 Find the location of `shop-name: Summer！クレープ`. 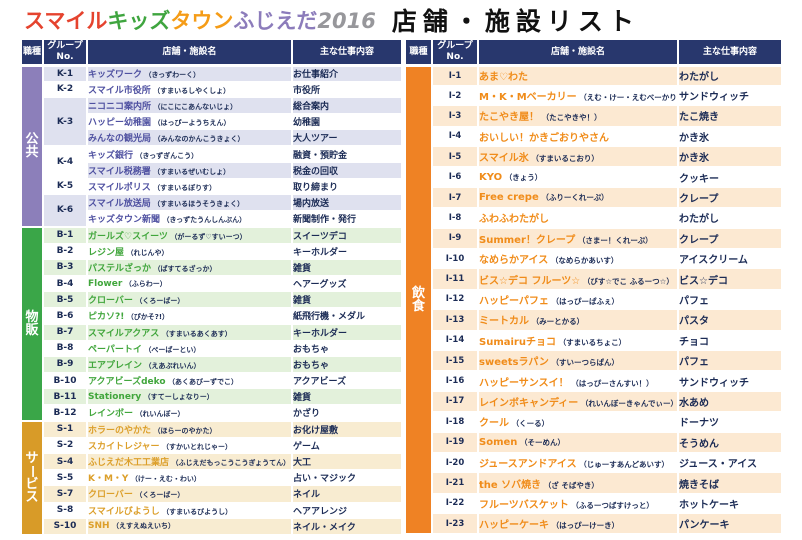

shop-name: Summer！クレープ is located at coordinates (527, 240).